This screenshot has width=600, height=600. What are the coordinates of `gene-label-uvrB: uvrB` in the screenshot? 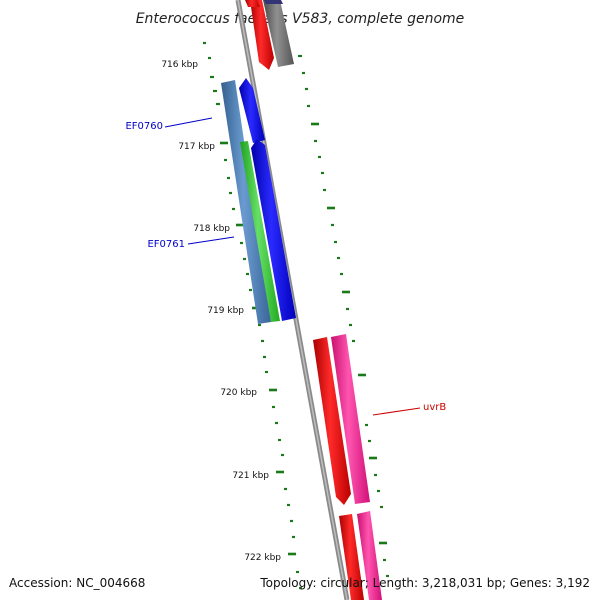 It's located at (434, 407).